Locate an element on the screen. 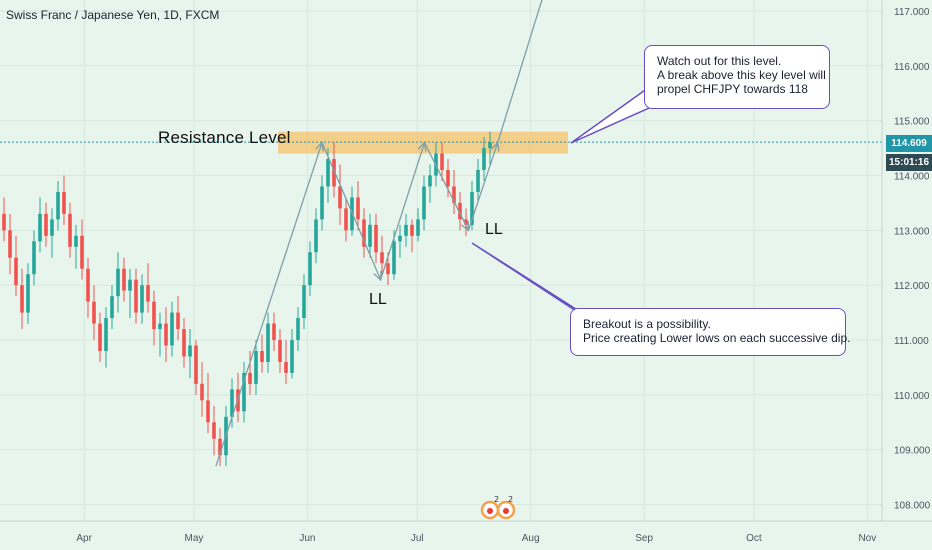 This screenshot has height=550, width=932. y-tick-label: 111.000 is located at coordinates (911, 341).